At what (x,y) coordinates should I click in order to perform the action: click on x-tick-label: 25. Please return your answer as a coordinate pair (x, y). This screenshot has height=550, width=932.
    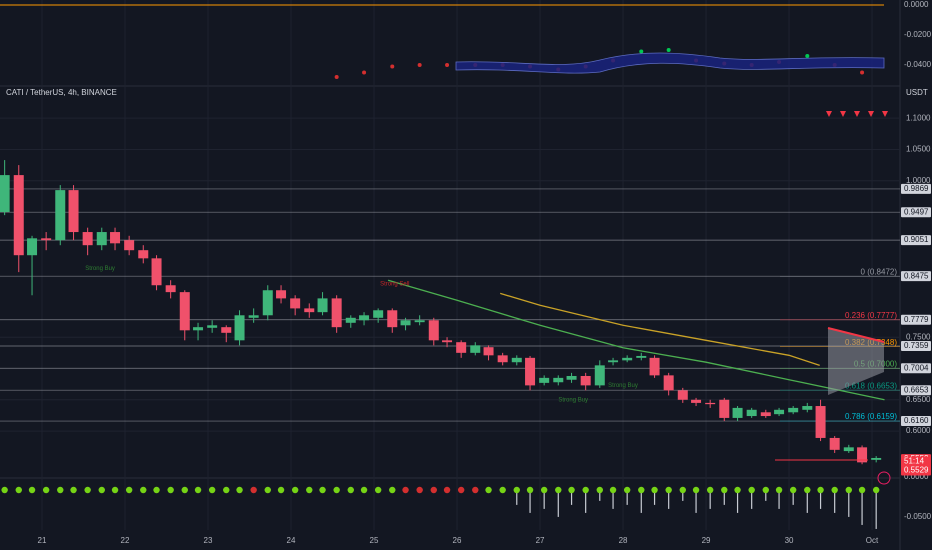
    Looking at the image, I should click on (374, 540).